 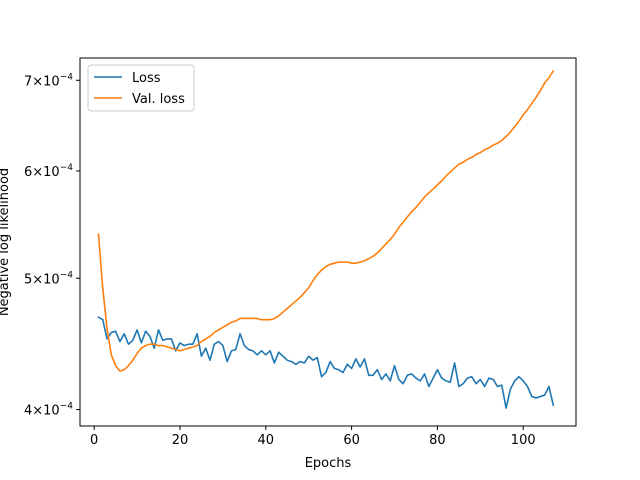 I want to click on x-axis-ticks: 0 20 40 60 80 100, so click(x=313, y=437).